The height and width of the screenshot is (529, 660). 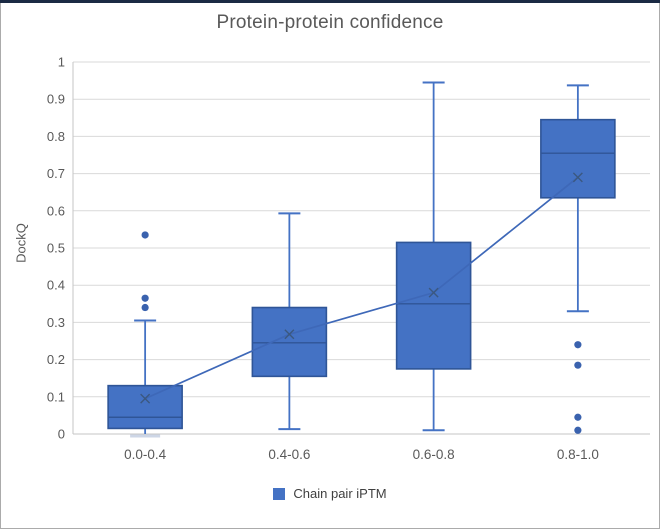 What do you see at coordinates (340, 493) in the screenshot?
I see `legend-label: Chain pair iPTM` at bounding box center [340, 493].